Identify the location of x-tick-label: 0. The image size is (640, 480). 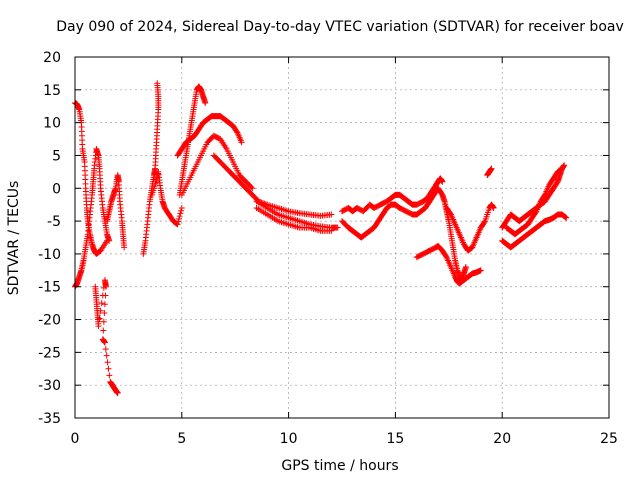
(75, 439).